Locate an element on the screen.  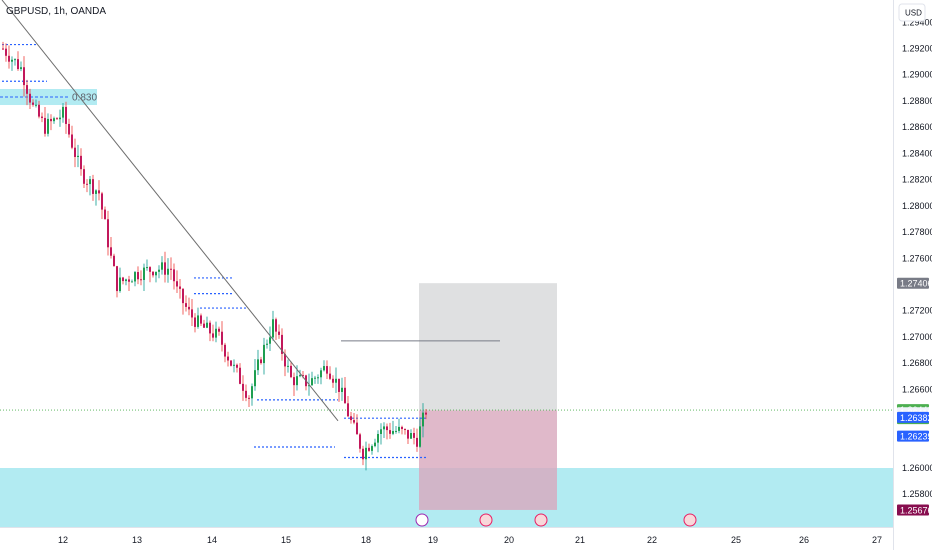
time-axis-divider is located at coordinates (446, 527).